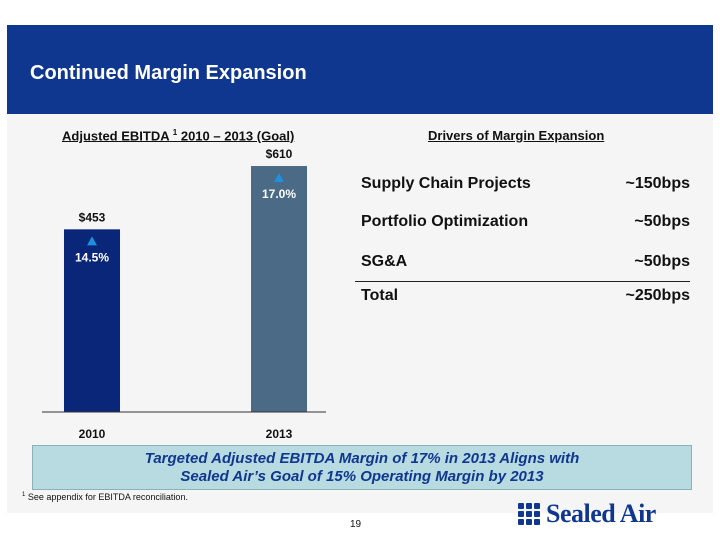 Image resolution: width=720 pixels, height=540 pixels. Describe the element at coordinates (522, 281) in the screenshot. I see `total-divider` at that location.